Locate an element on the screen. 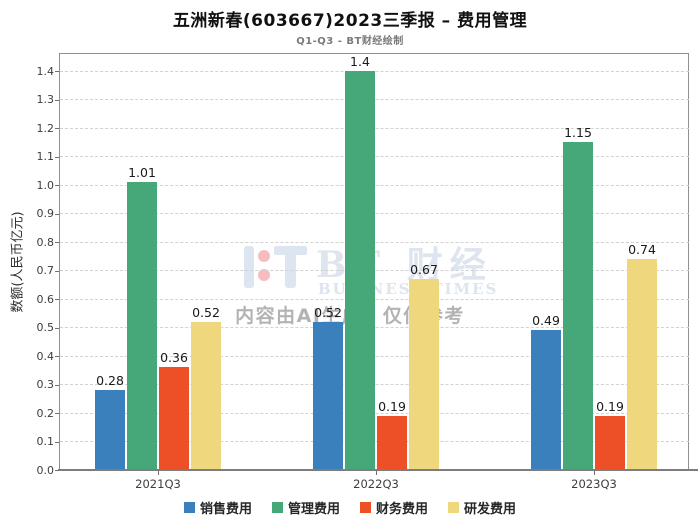  y-tick-label: 0.3 is located at coordinates (45, 385).